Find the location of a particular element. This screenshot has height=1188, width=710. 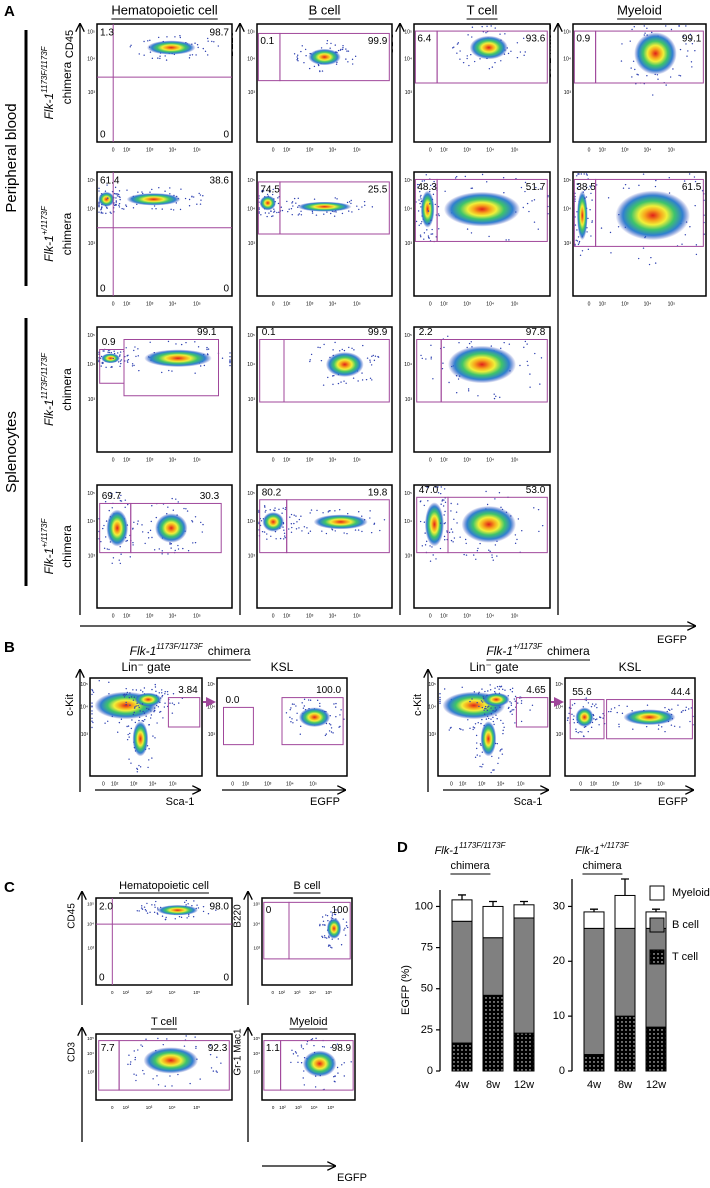

gate-label: 53.0 is located at coordinates (536, 490).